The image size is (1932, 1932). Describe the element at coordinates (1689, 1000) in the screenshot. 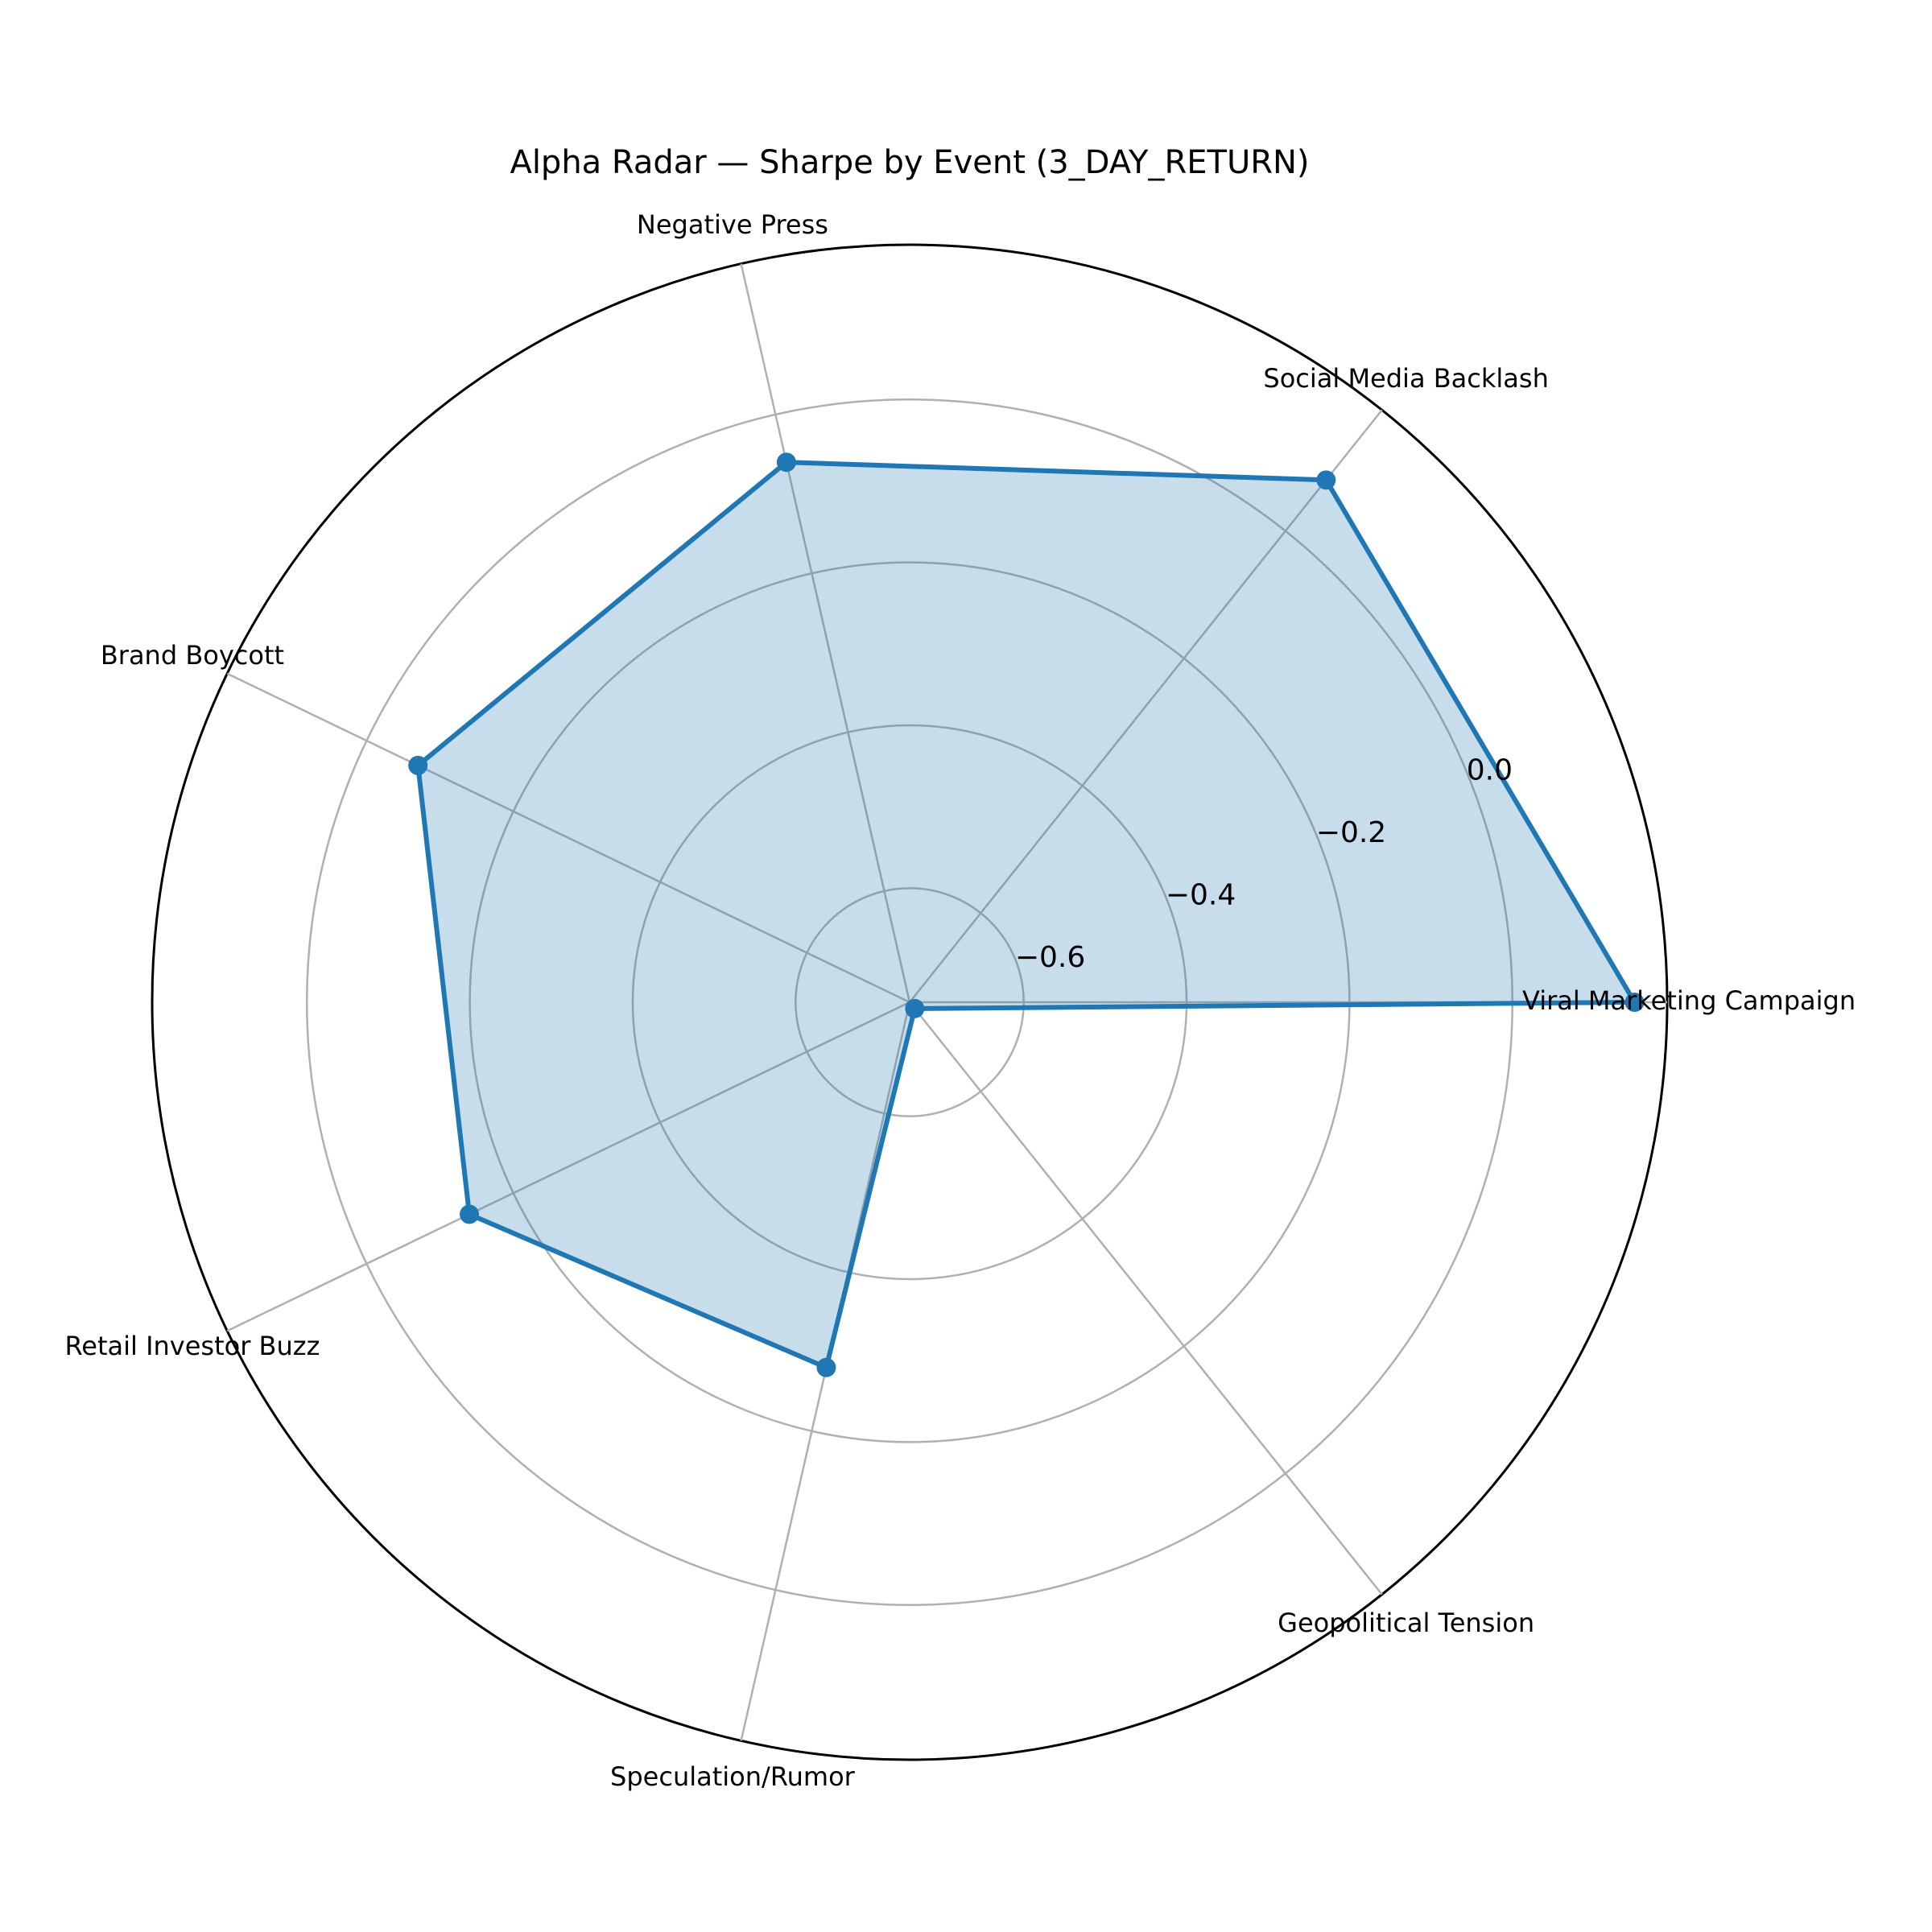

I see `category-label: Viral Marketing Campaign` at that location.